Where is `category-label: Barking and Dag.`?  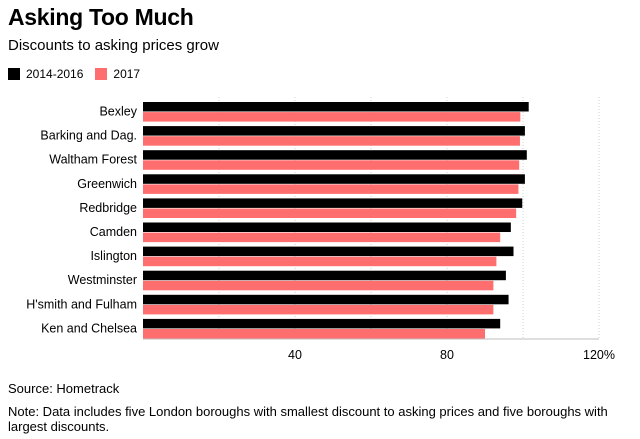
category-label: Barking and Dag. is located at coordinates (88, 136).